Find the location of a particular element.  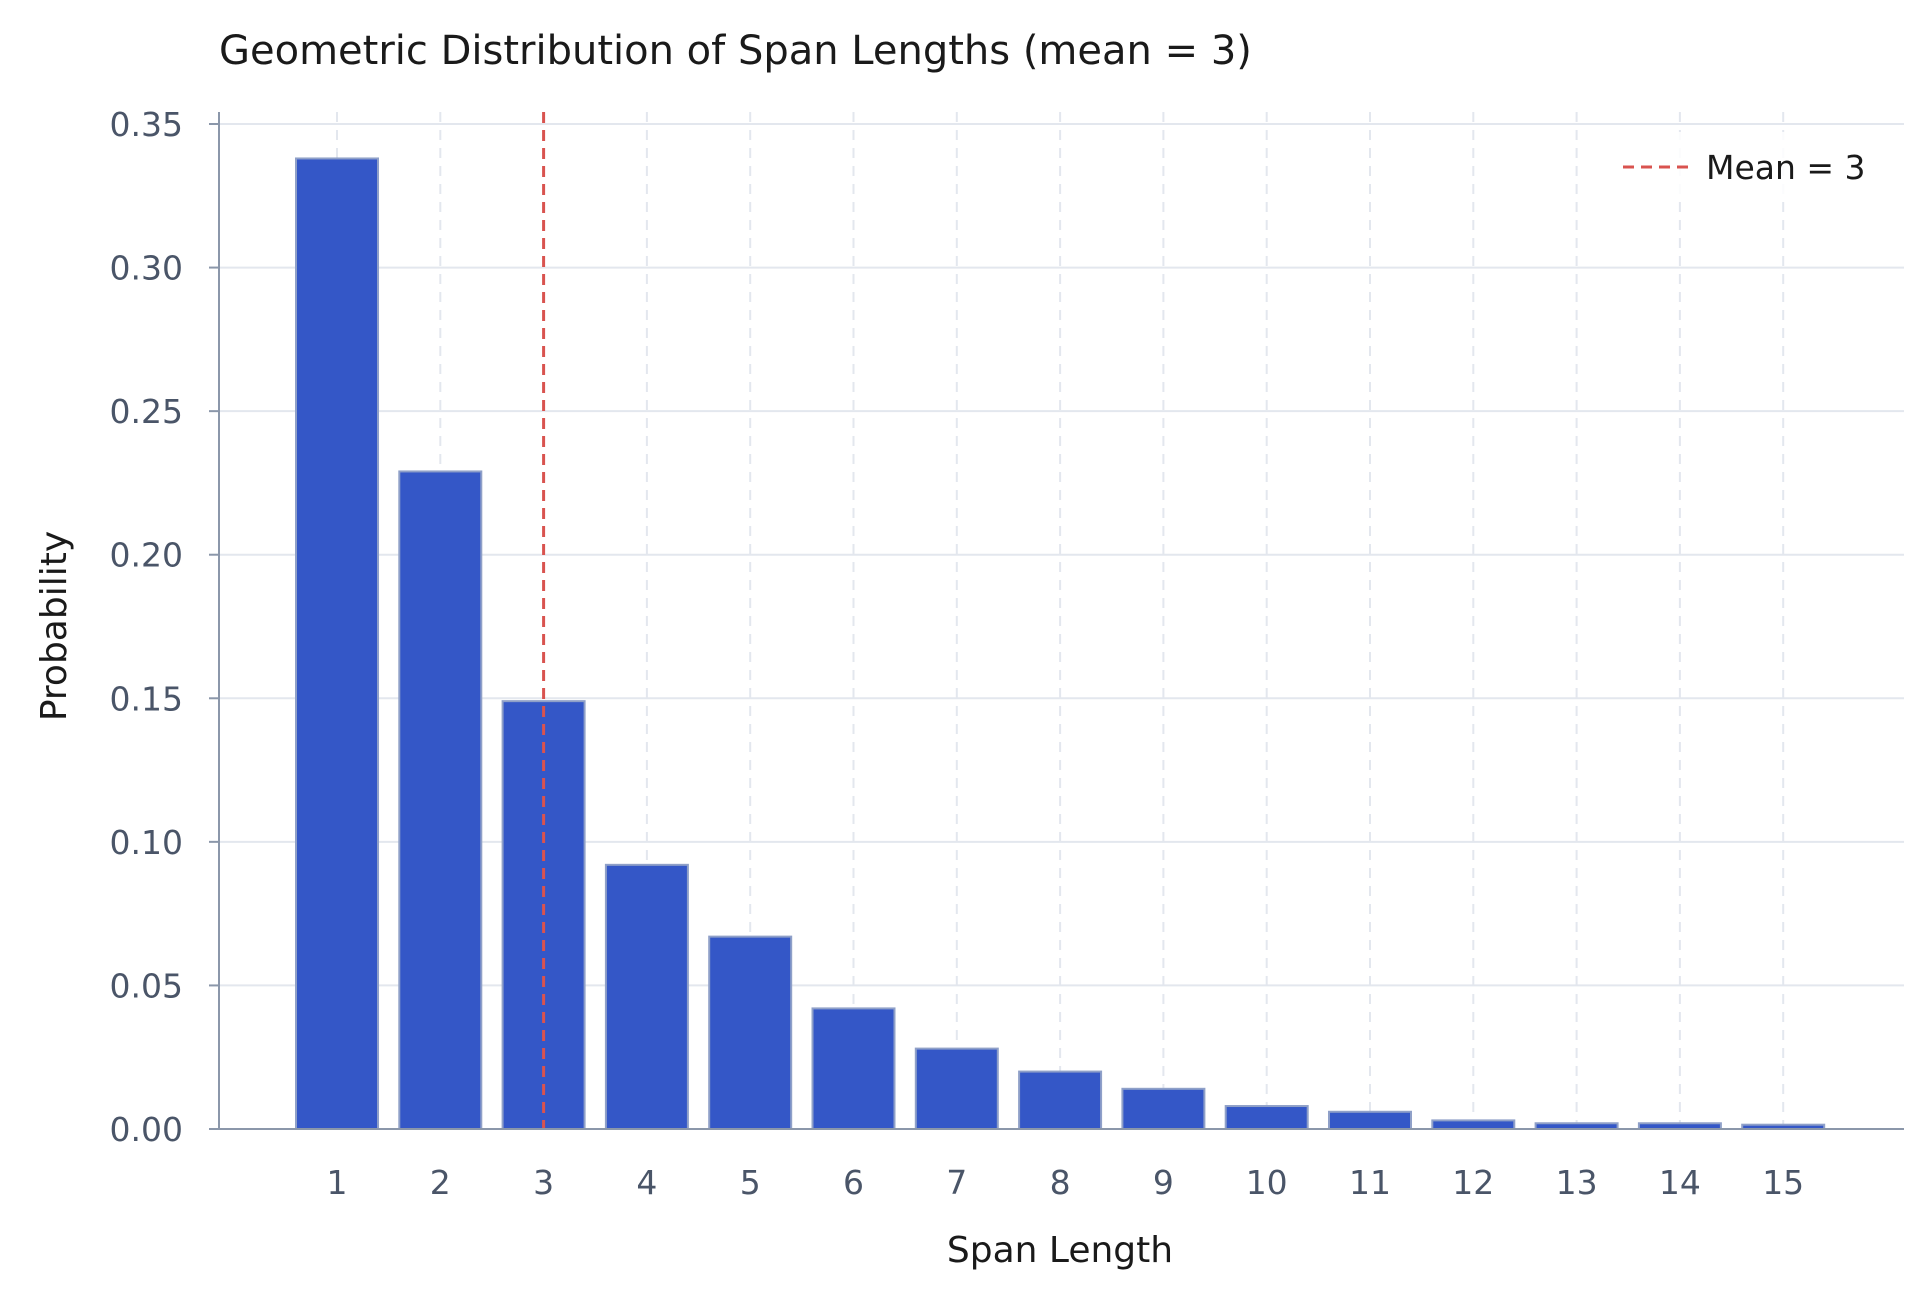

x-axis-label: Span Length is located at coordinates (1060, 1250).